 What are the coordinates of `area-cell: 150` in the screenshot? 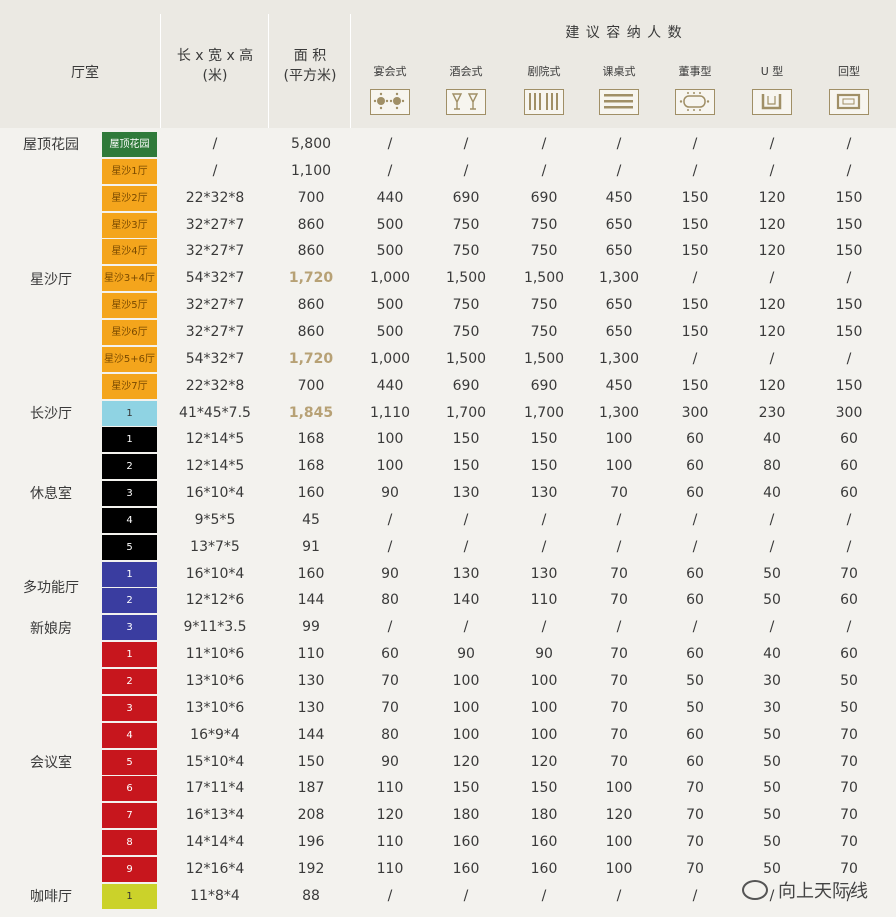 It's located at (311, 761).